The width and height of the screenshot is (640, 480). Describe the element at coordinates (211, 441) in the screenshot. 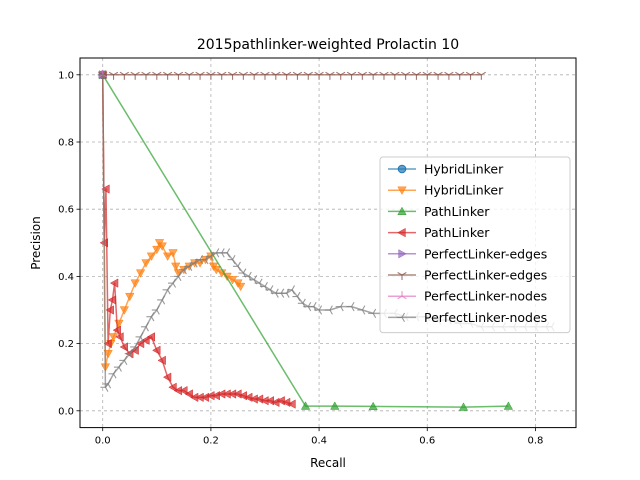

I see `x-tick-label: 0.2` at that location.